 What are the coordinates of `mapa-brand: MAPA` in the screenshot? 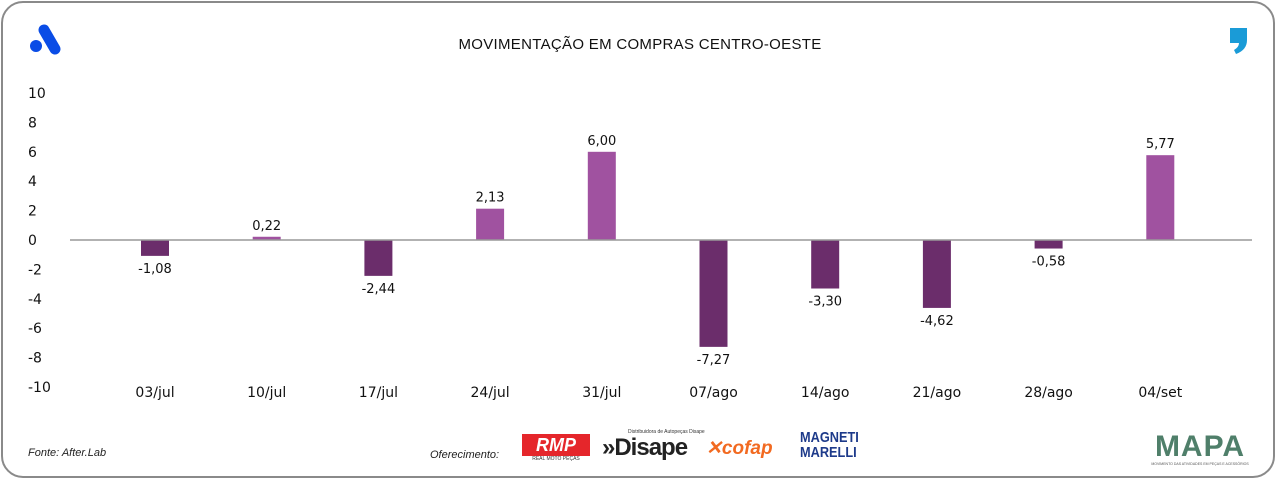 It's located at (1200, 446).